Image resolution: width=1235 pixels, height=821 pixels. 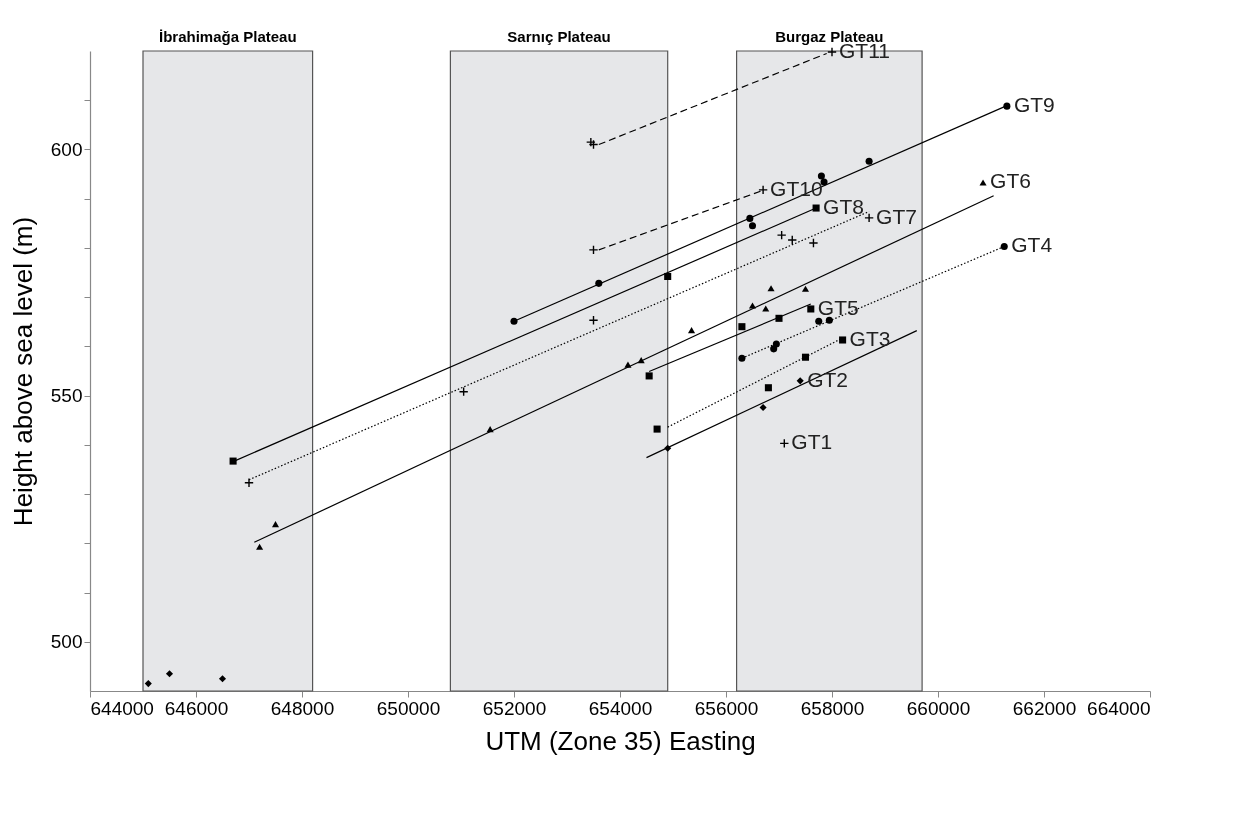 What do you see at coordinates (1044, 708) in the screenshot?
I see `x-tick-label: 662000` at bounding box center [1044, 708].